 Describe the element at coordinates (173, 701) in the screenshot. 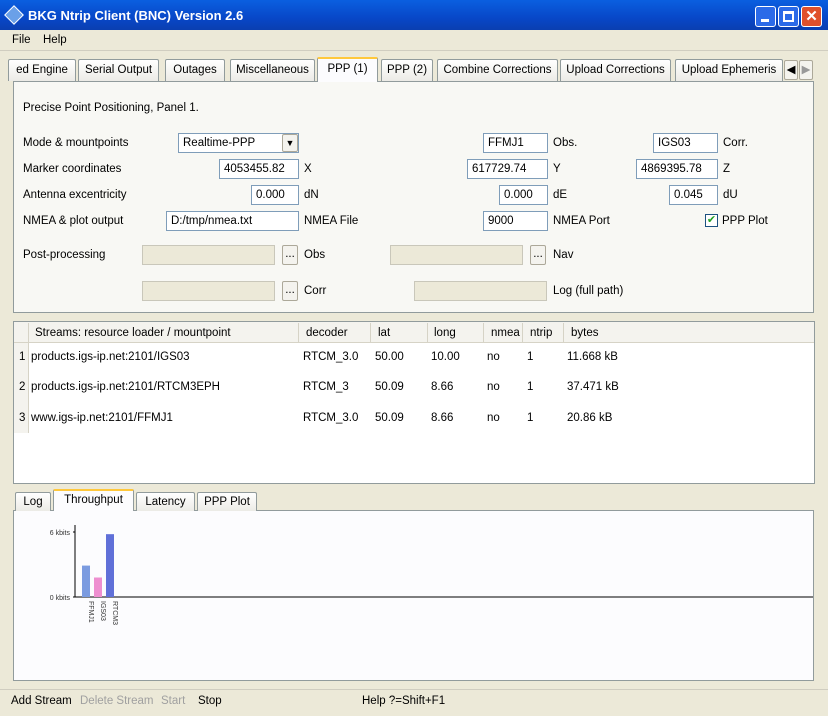

I see `status-action: Start` at that location.